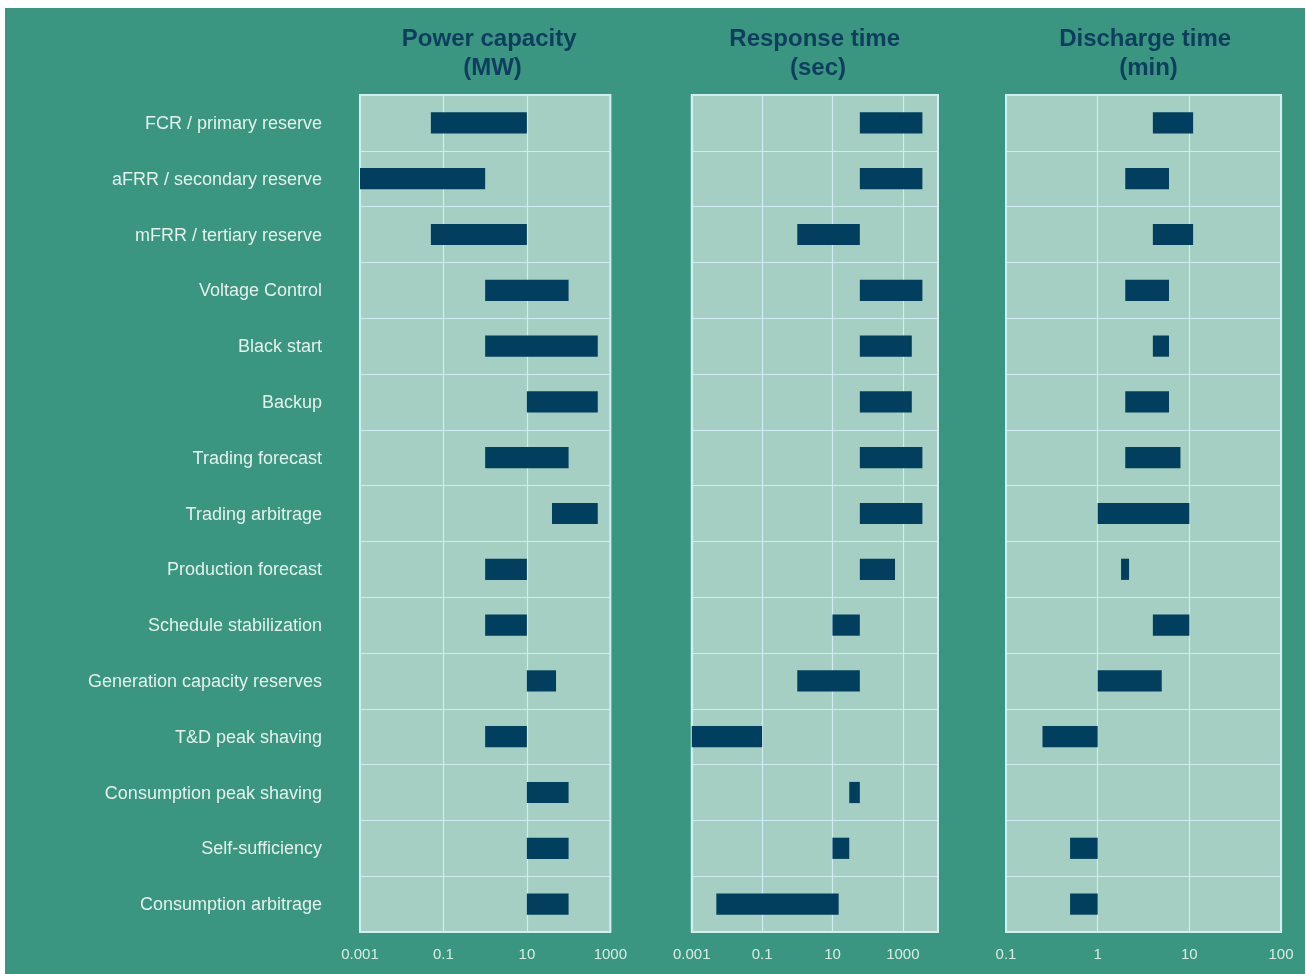  What do you see at coordinates (244, 569) in the screenshot?
I see `y-tick-label: Production forecast` at bounding box center [244, 569].